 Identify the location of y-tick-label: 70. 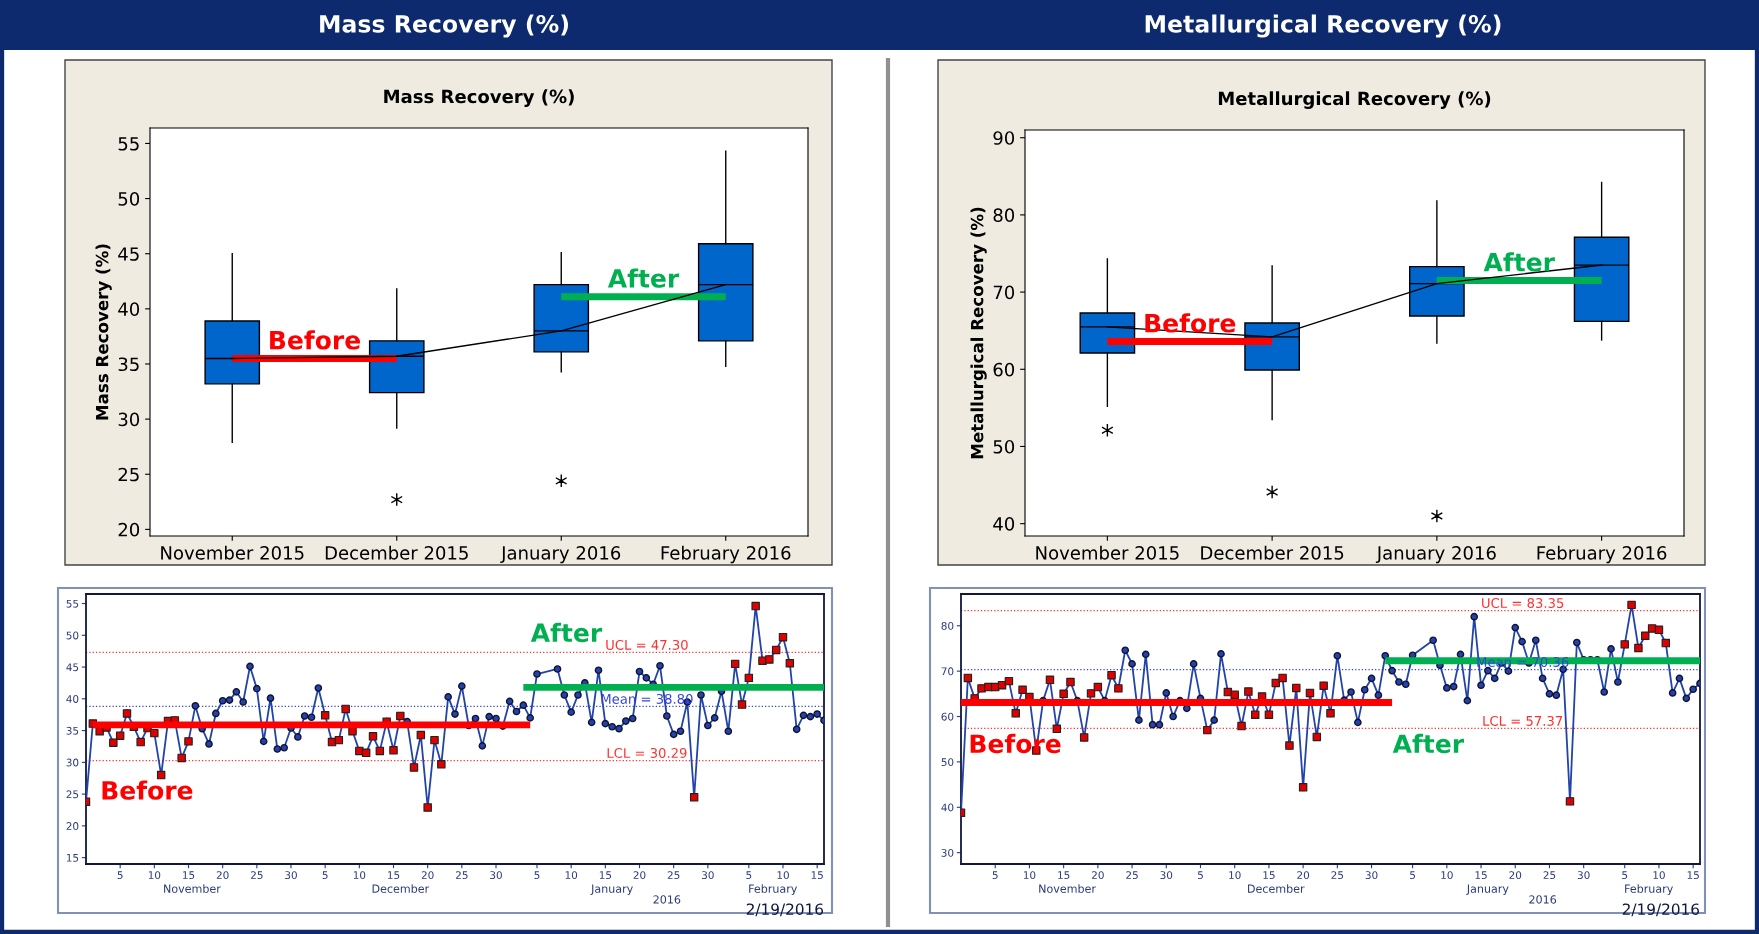
(947, 671).